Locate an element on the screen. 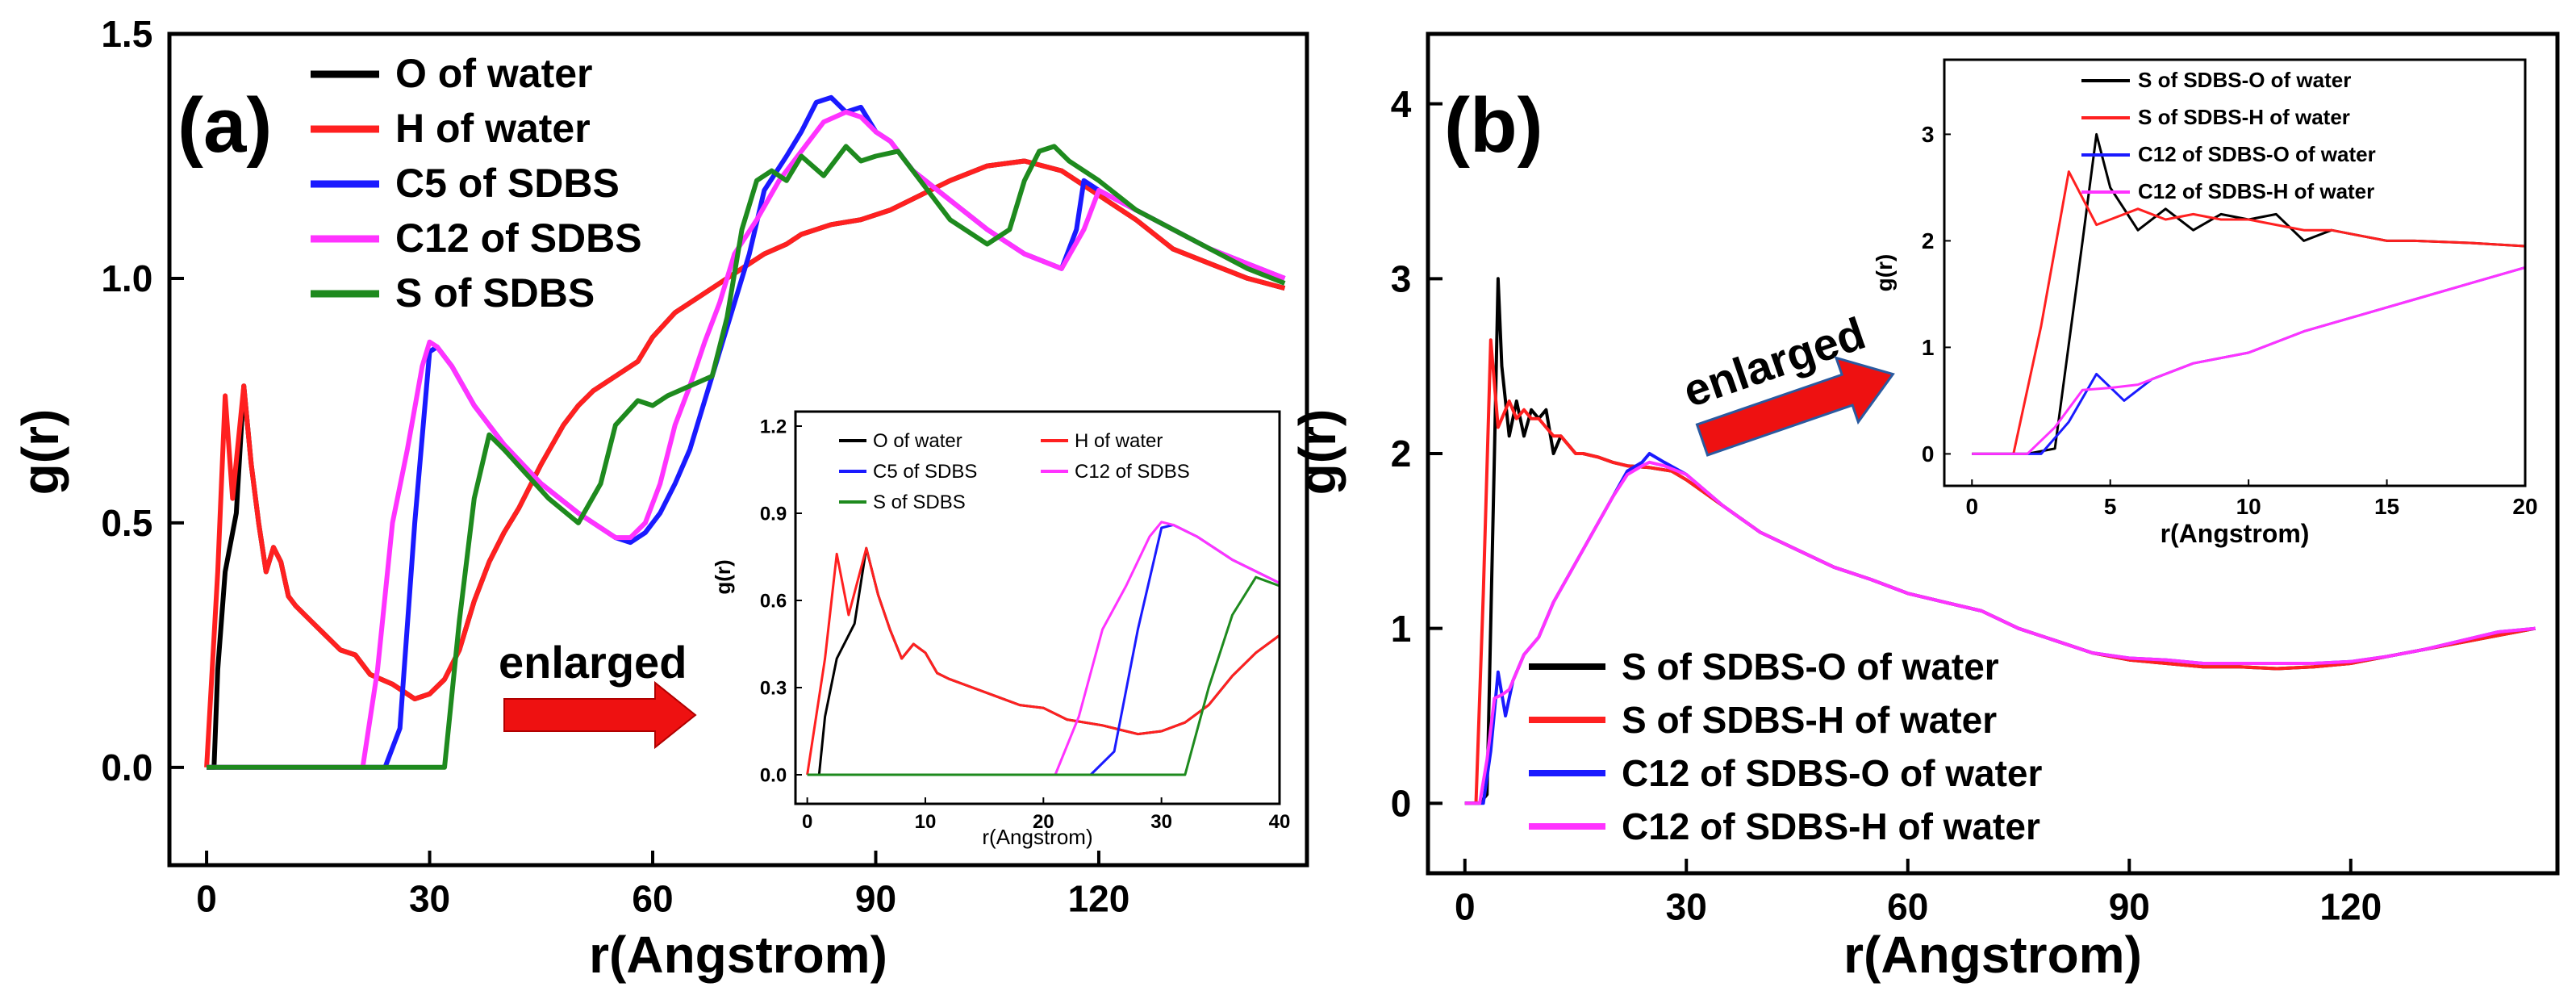  panel-b-xlabel: r(Angstrom) is located at coordinates (1992, 955).